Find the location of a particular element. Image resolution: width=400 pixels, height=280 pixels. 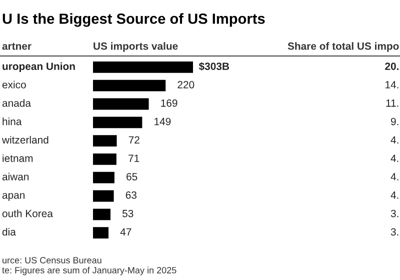

text: Share of total US impo is located at coordinates (343, 47).